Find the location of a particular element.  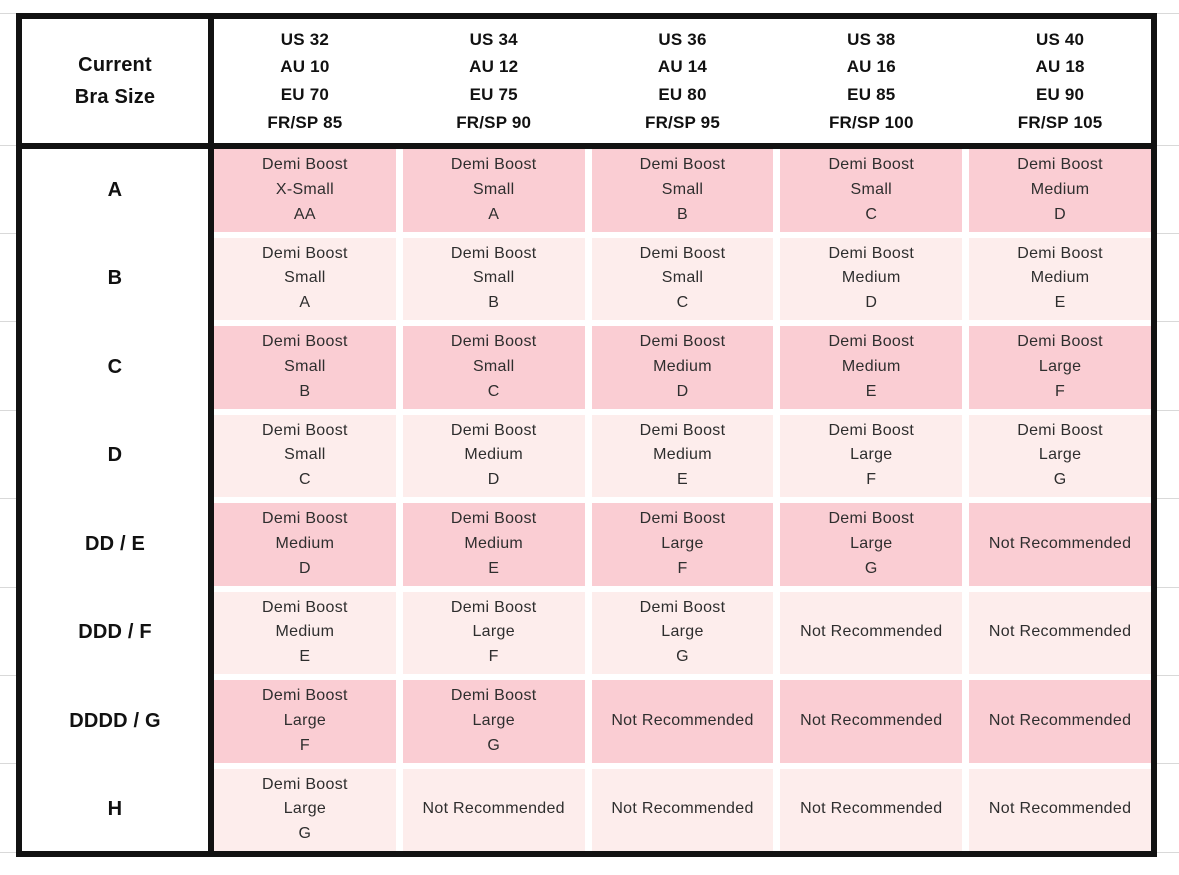

size-cell: Demi Boost Small B is located at coordinates (305, 367).